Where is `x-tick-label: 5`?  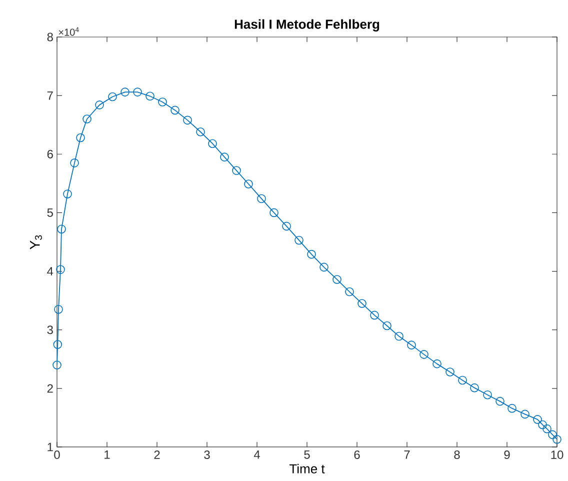
x-tick-label: 5 is located at coordinates (307, 454).